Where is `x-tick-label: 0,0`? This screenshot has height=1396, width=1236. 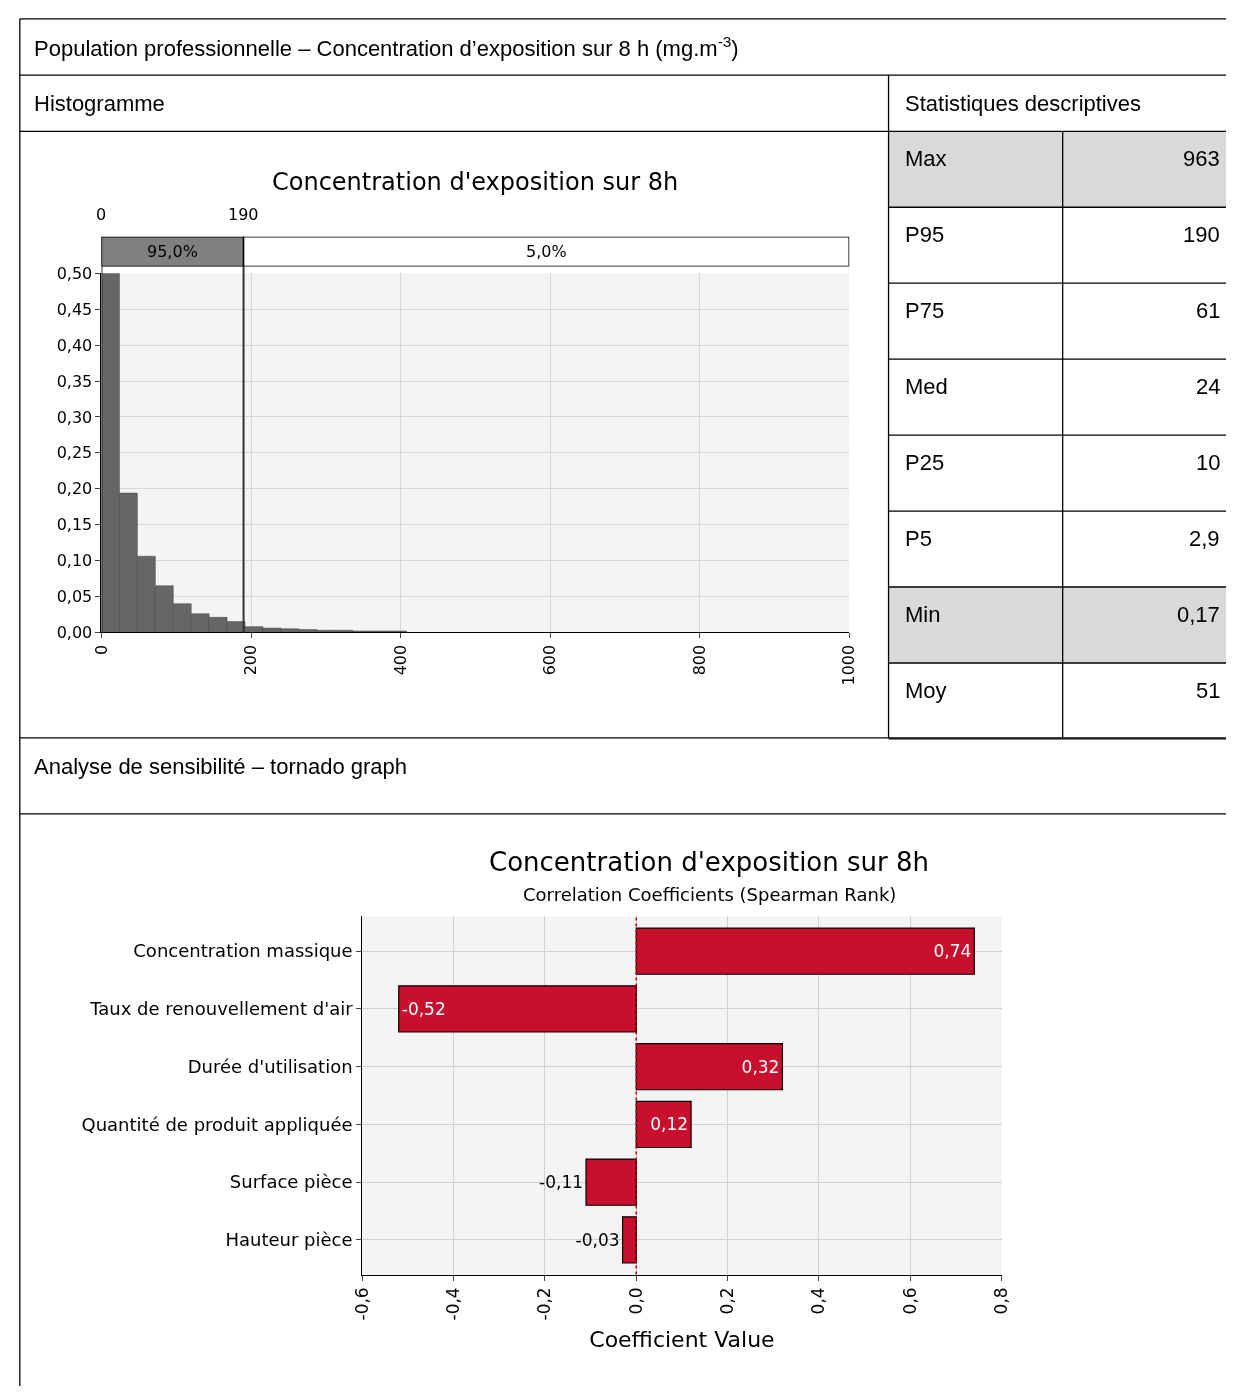 x-tick-label: 0,0 is located at coordinates (635, 1301).